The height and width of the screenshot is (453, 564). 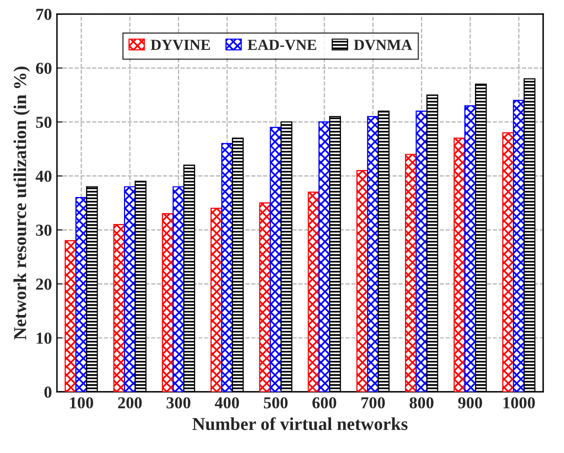 I want to click on x-axis-title: Number of virtual networks, so click(x=300, y=423).